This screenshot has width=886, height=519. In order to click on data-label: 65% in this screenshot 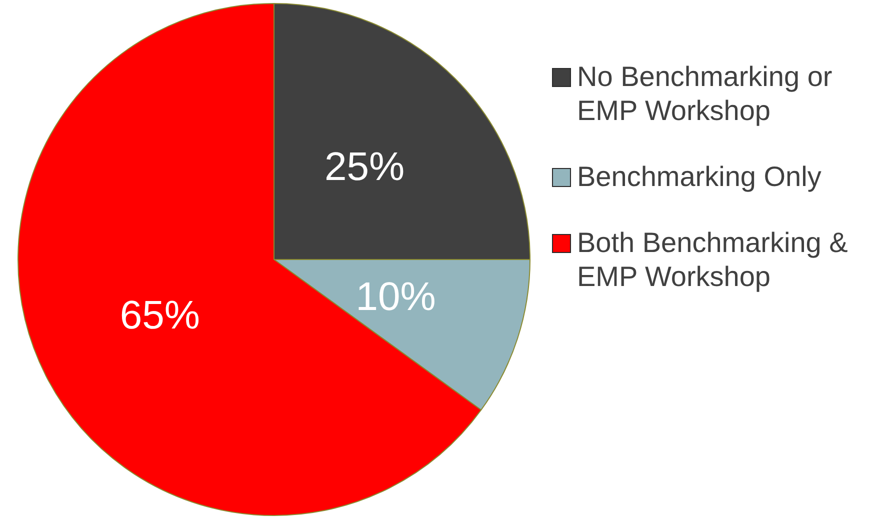, I will do `click(160, 316)`.